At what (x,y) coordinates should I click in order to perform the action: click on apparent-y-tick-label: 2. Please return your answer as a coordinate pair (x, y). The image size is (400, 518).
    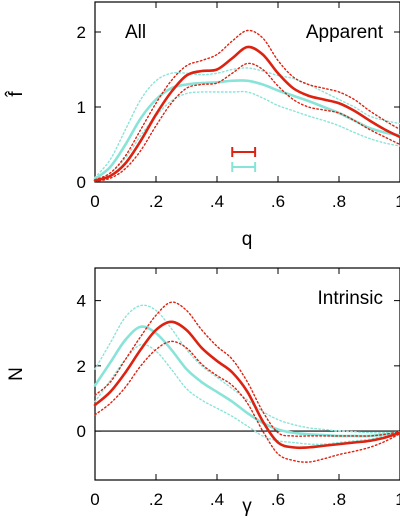
    Looking at the image, I should click on (81, 32).